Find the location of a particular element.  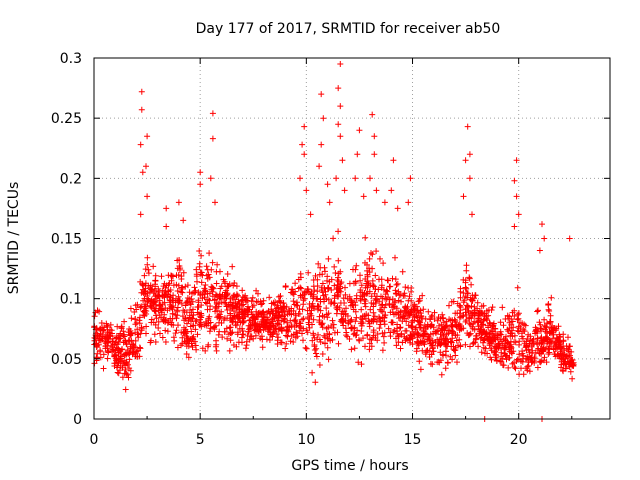

x-tick-label: 0 is located at coordinates (94, 440).